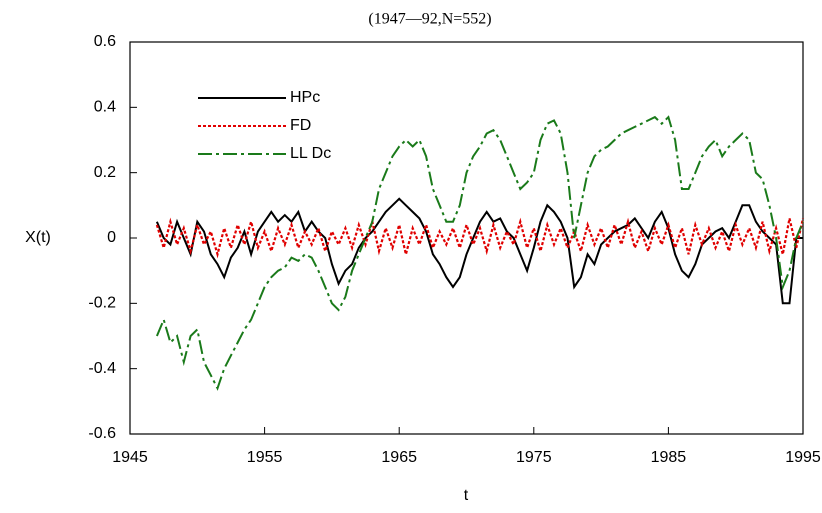 The width and height of the screenshot is (822, 513). I want to click on legend-label: FD, so click(300, 125).